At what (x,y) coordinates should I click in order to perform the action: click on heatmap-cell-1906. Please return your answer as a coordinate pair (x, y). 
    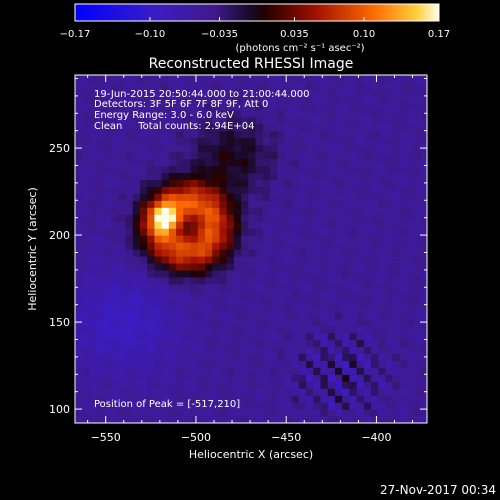
    Looking at the image, I should click on (353, 378).